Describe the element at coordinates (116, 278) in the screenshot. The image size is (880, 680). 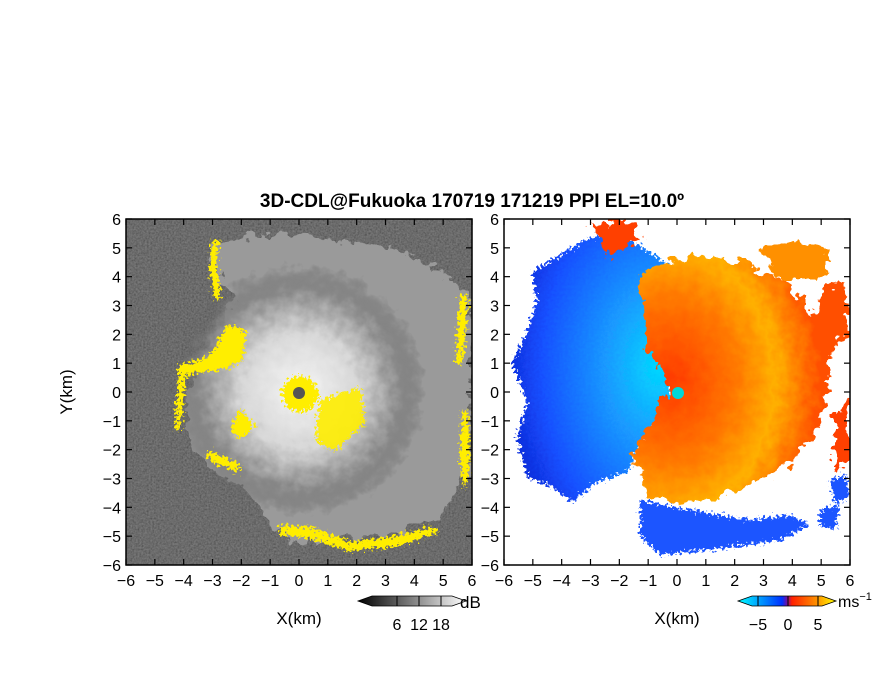
I see `left-y-tick-label: 4` at that location.